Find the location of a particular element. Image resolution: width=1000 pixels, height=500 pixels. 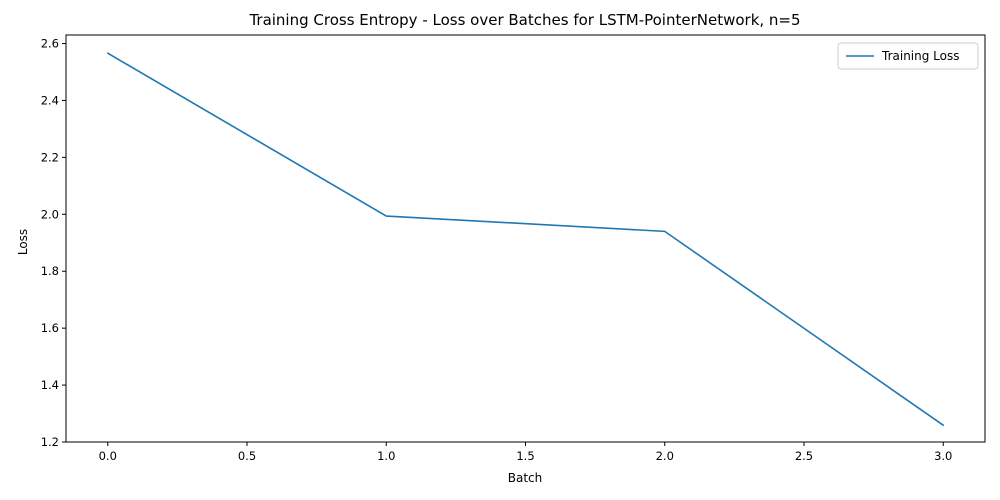

y-axis: 1.2 1.4 1.6 1.8 2.0 2.2 2.4 2.6 is located at coordinates (53, 243).